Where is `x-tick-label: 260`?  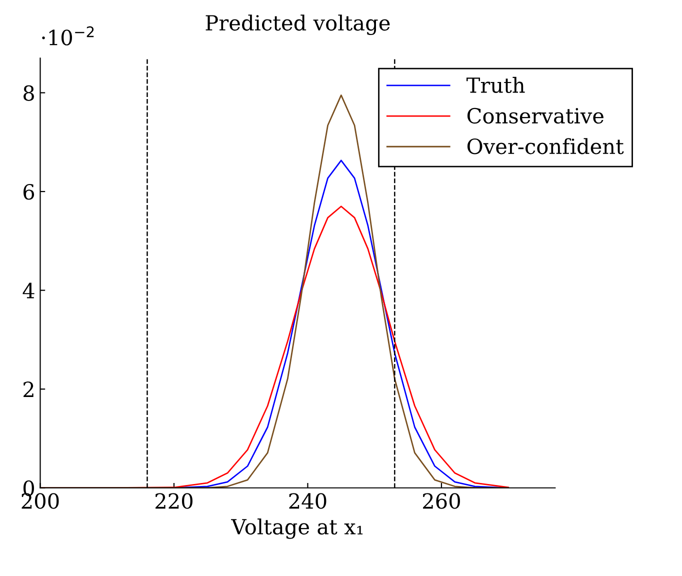
x-tick-label: 260 is located at coordinates (441, 501).